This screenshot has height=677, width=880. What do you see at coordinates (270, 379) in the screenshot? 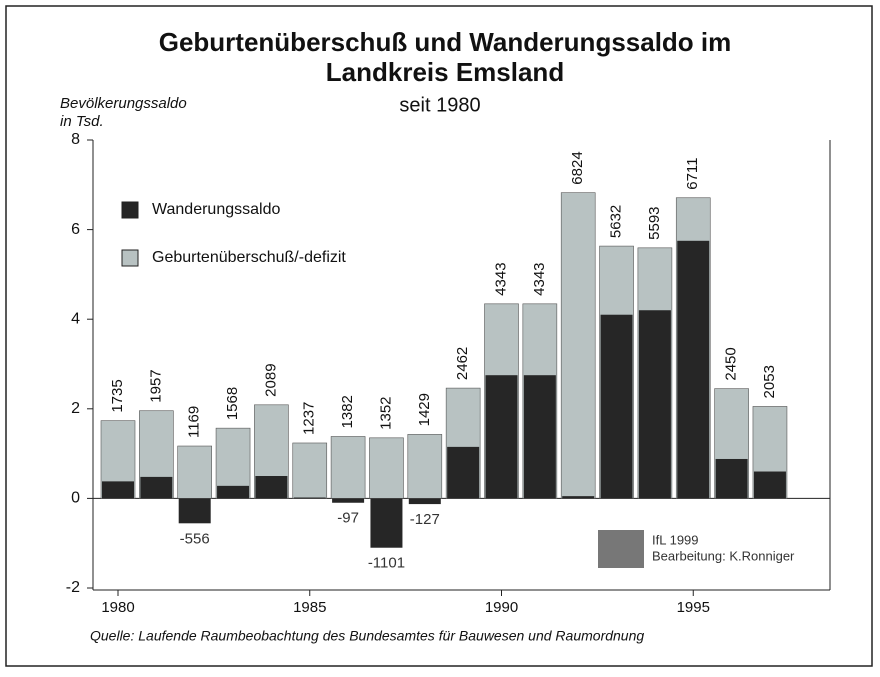
I see `value-label: 2089` at bounding box center [270, 379].